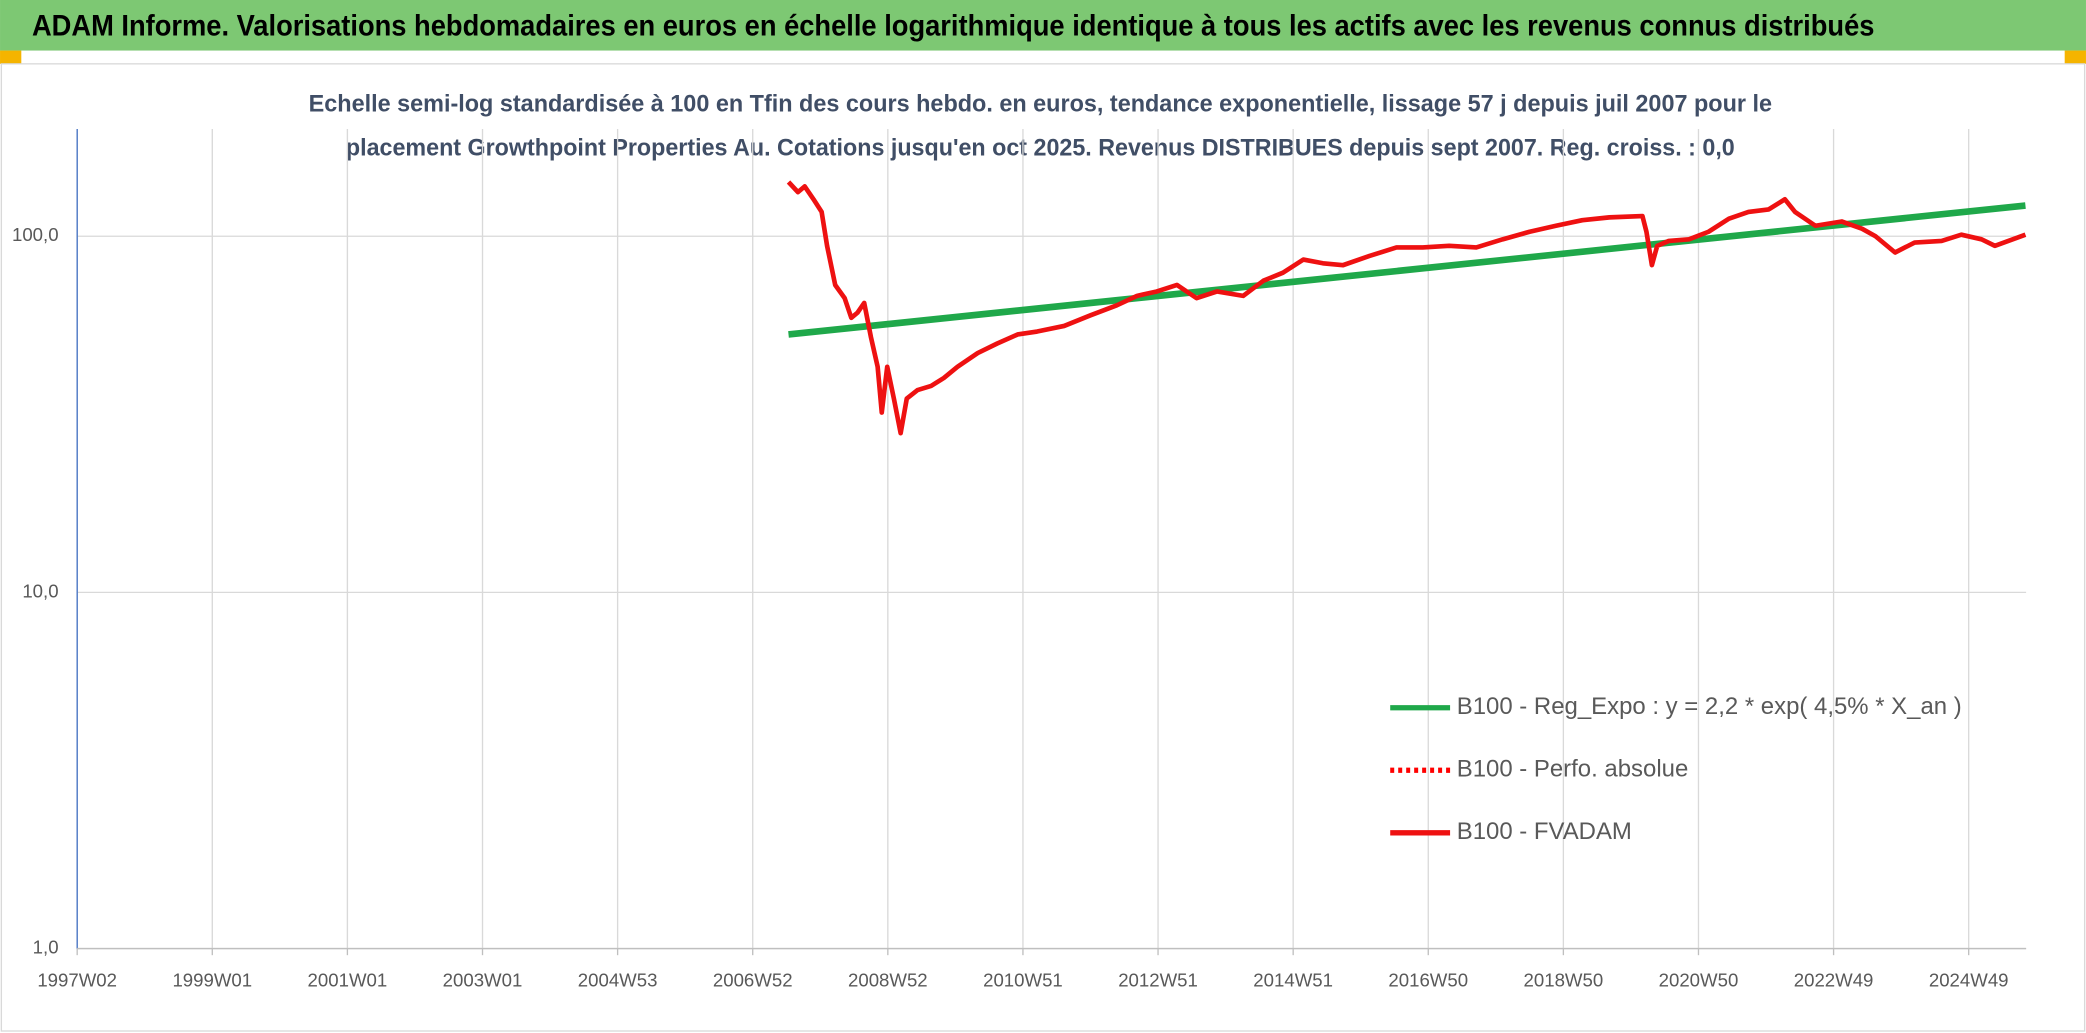  I want to click on x-tick-label: 2001W01, so click(348, 980).